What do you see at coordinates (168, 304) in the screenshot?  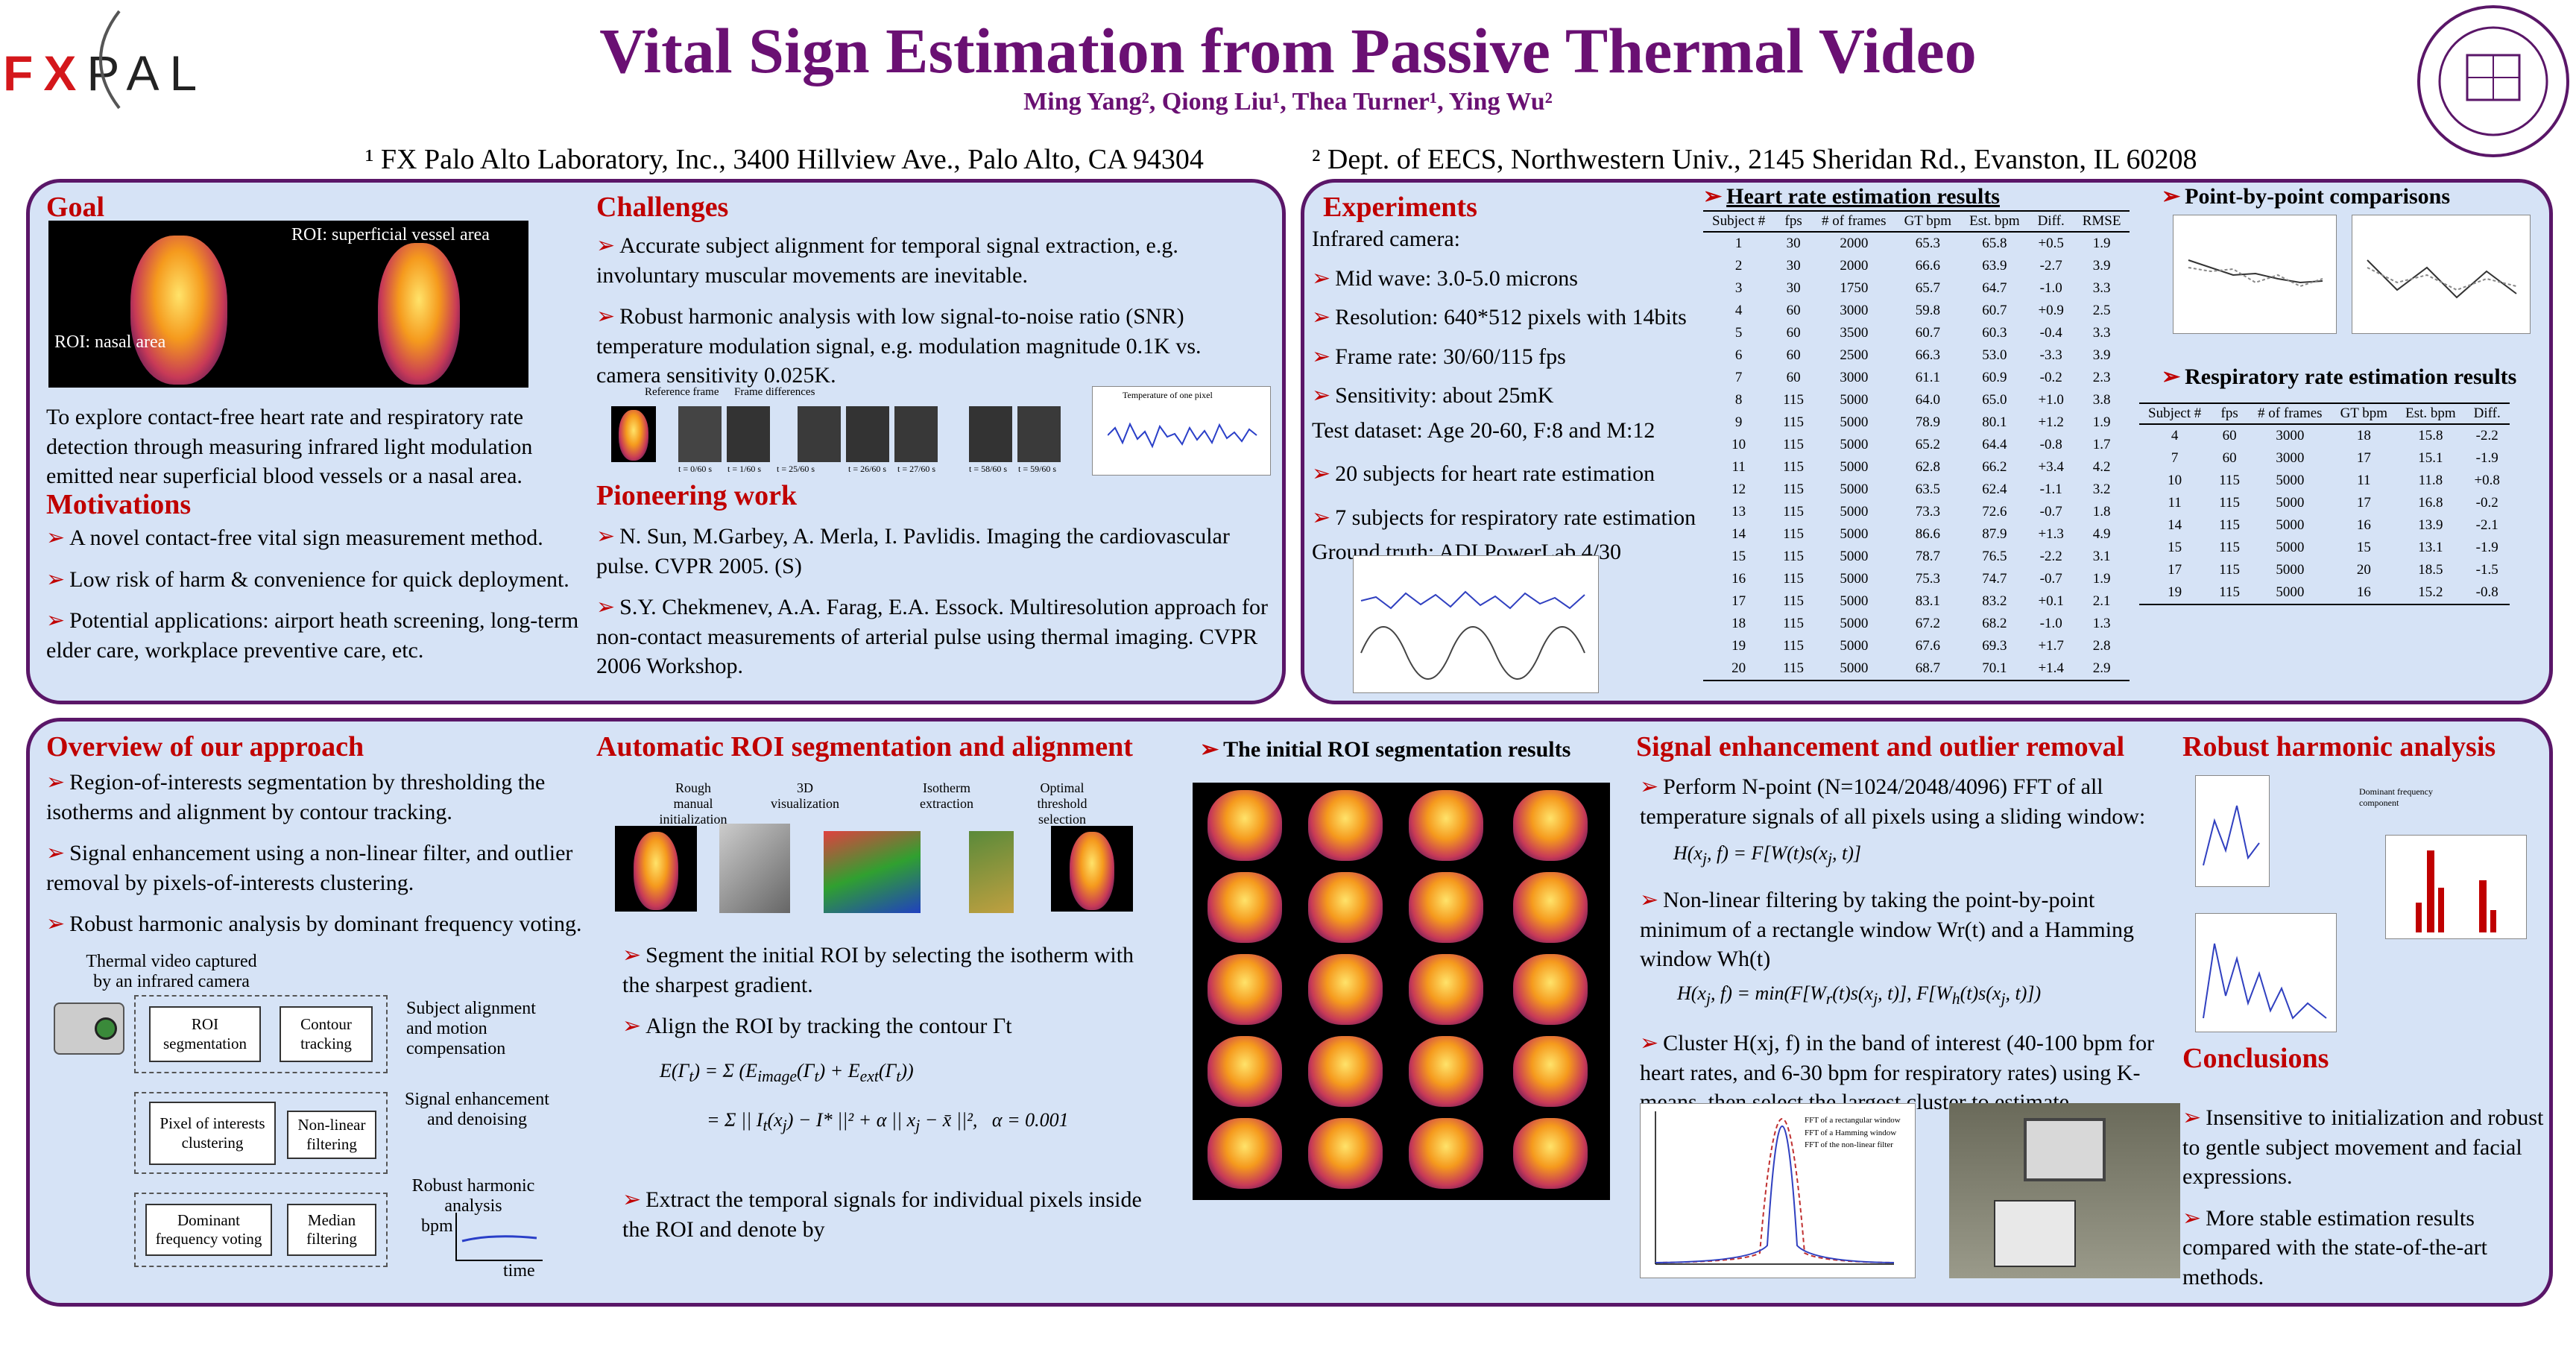 I see `thermal-face-image-1: ROI: nasal area` at bounding box center [168, 304].